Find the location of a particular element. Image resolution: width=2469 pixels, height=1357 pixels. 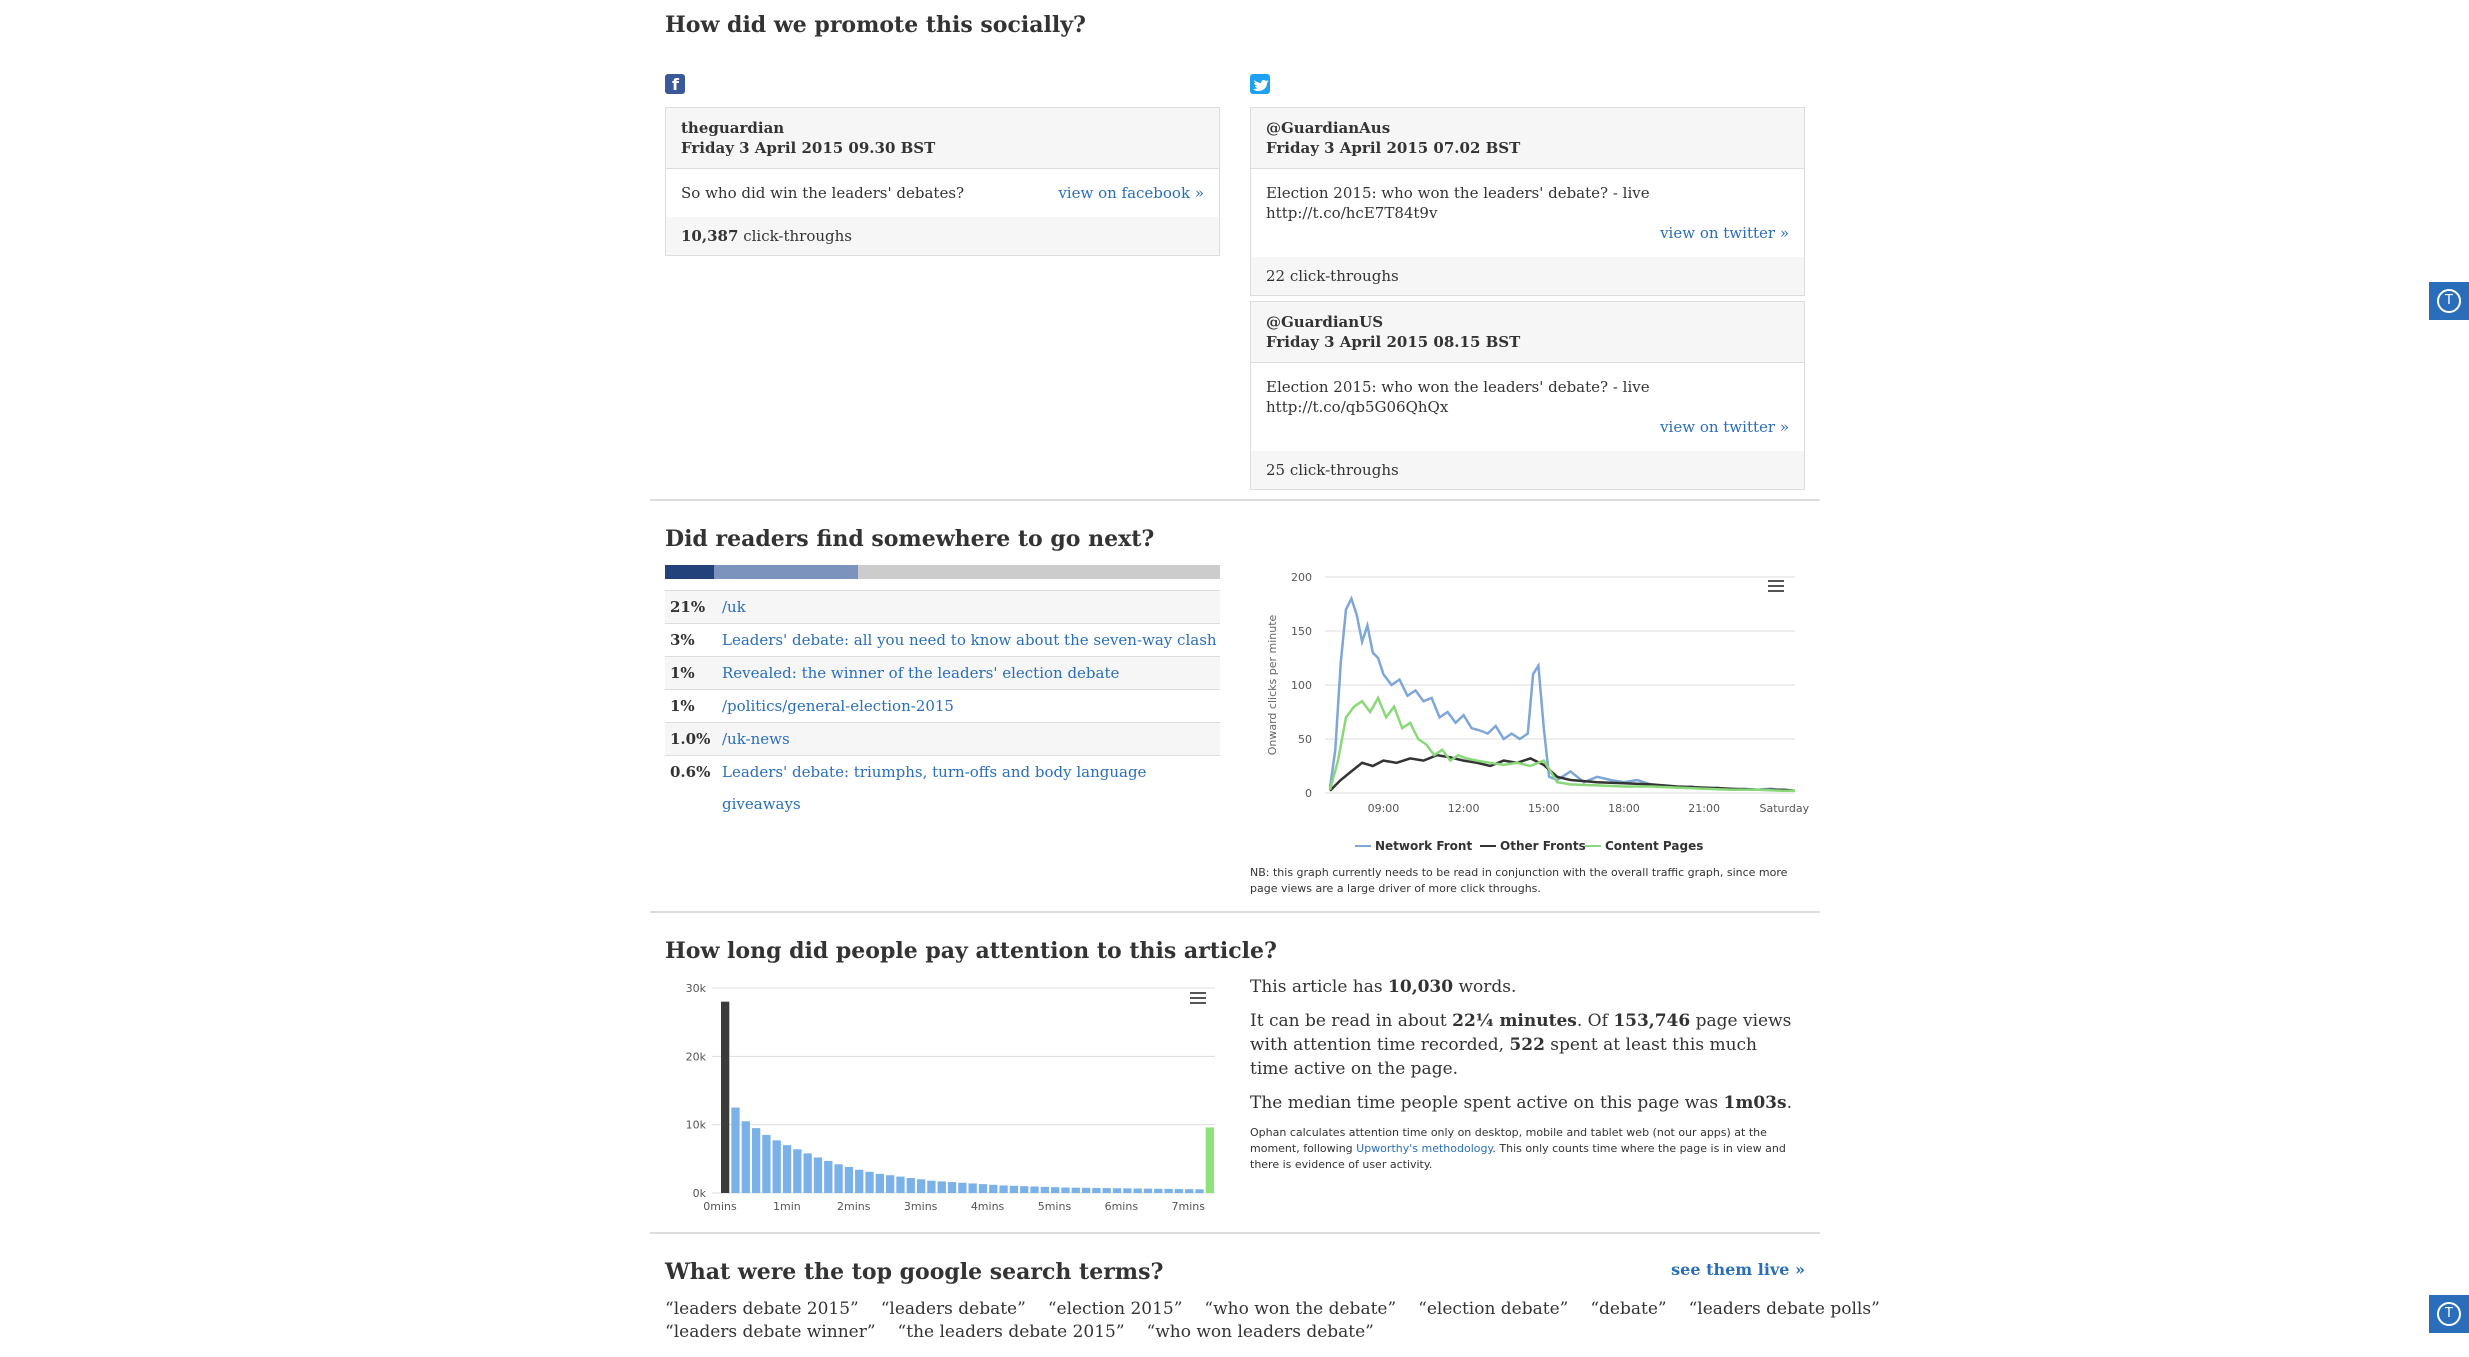

text: It can be read in about is located at coordinates (1351, 1021).